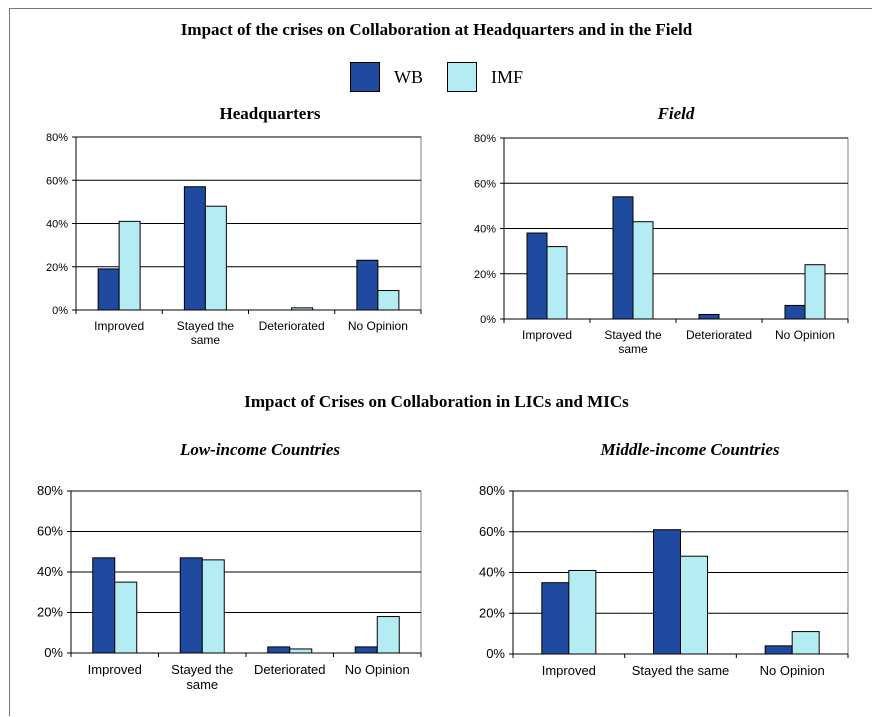  I want to click on panel-title-field: Field, so click(676, 113).